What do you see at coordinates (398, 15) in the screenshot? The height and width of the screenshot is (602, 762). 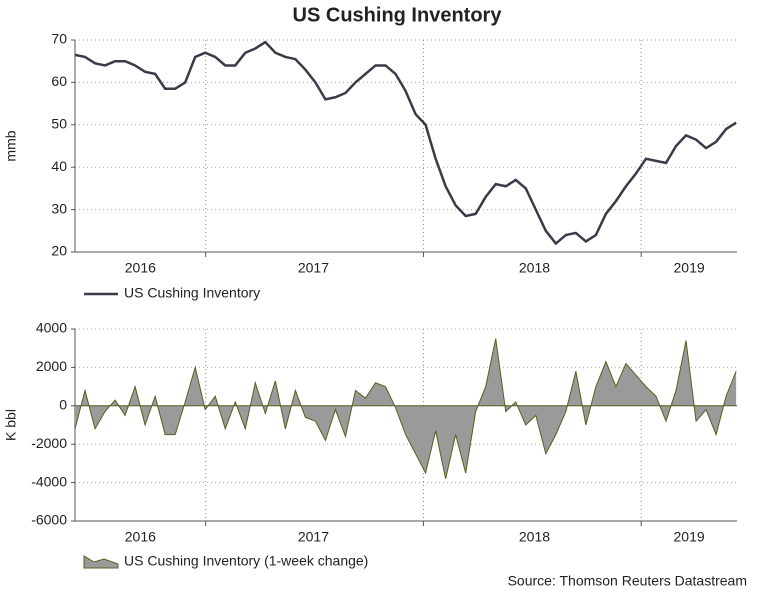 I see `chart-title: US Cushing Inventory` at bounding box center [398, 15].